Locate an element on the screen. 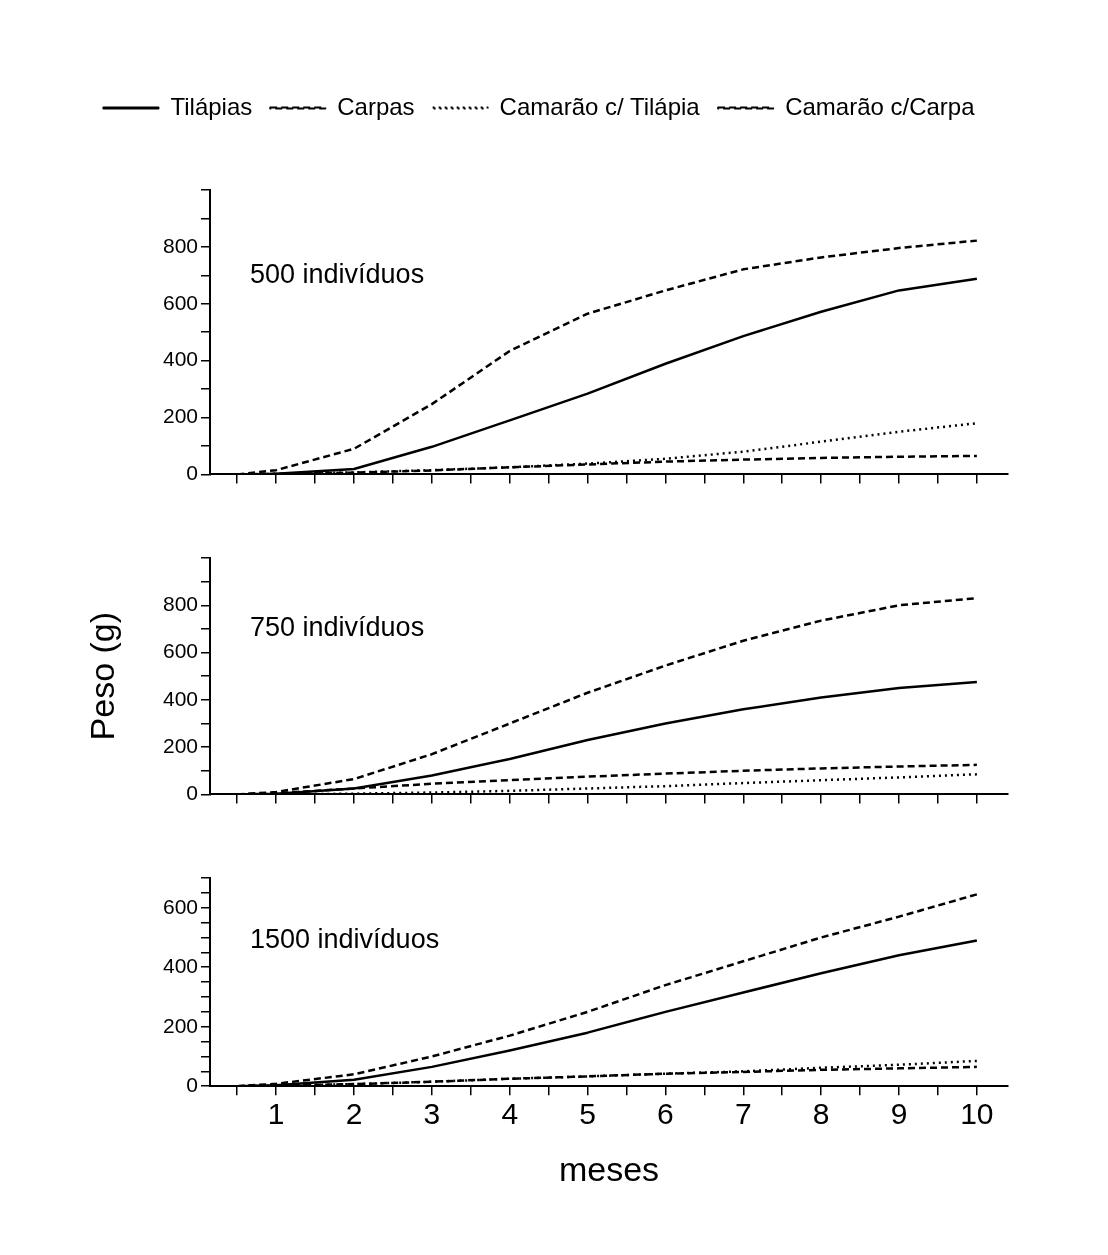  x-tick-label: 3 is located at coordinates (432, 1114).